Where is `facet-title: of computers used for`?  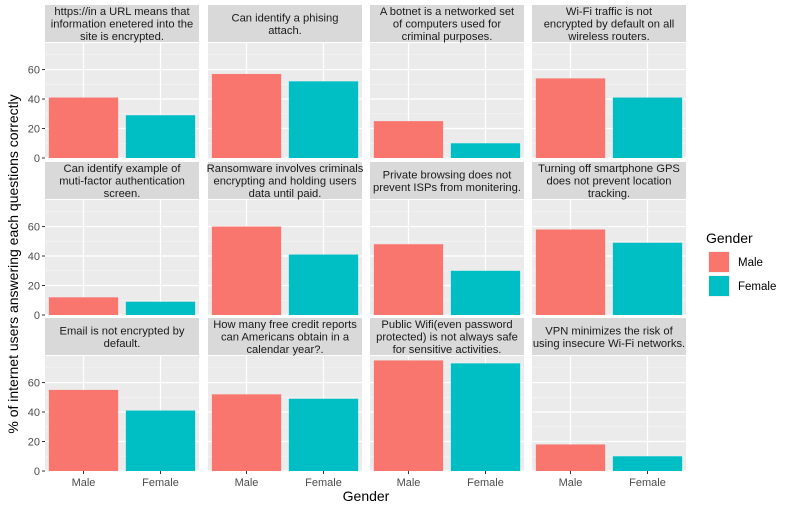 facet-title: of computers used for is located at coordinates (447, 25).